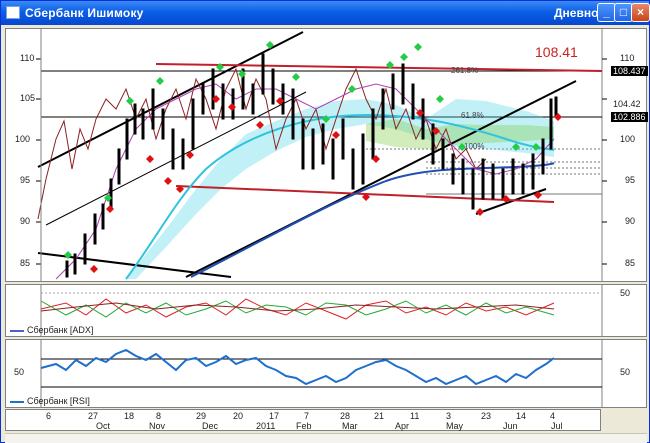 The height and width of the screenshot is (443, 650). Describe the element at coordinates (84, 13) in the screenshot. I see `window-title: Сбербанк Ишимоку` at that location.